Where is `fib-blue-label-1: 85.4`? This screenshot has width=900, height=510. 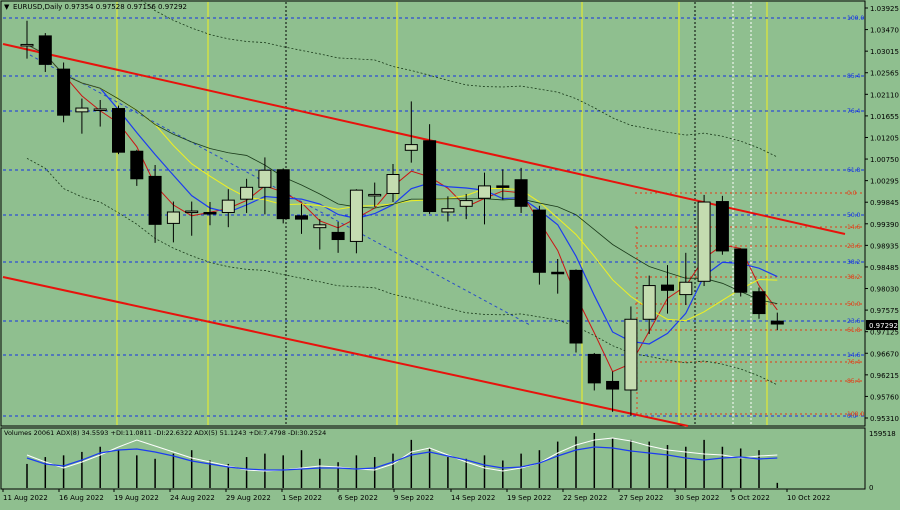
fib-blue-label-1: 85.4 is located at coordinates (854, 76).